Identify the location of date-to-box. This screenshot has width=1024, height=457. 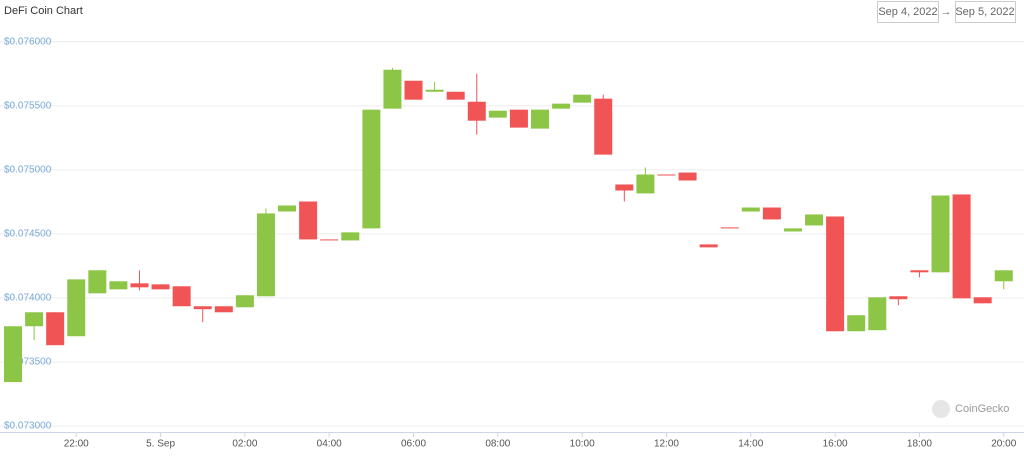
(985, 12).